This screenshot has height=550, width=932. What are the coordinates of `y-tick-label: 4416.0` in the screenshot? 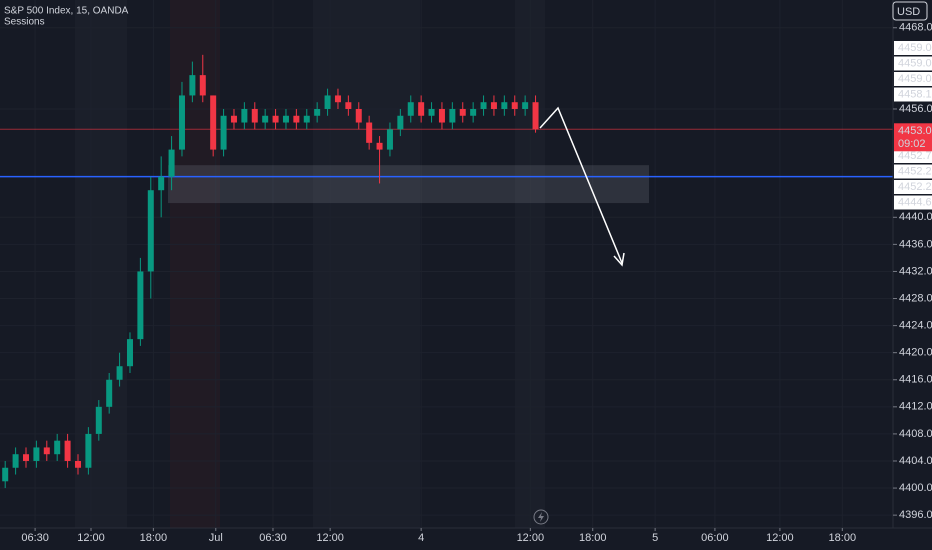 It's located at (915, 380).